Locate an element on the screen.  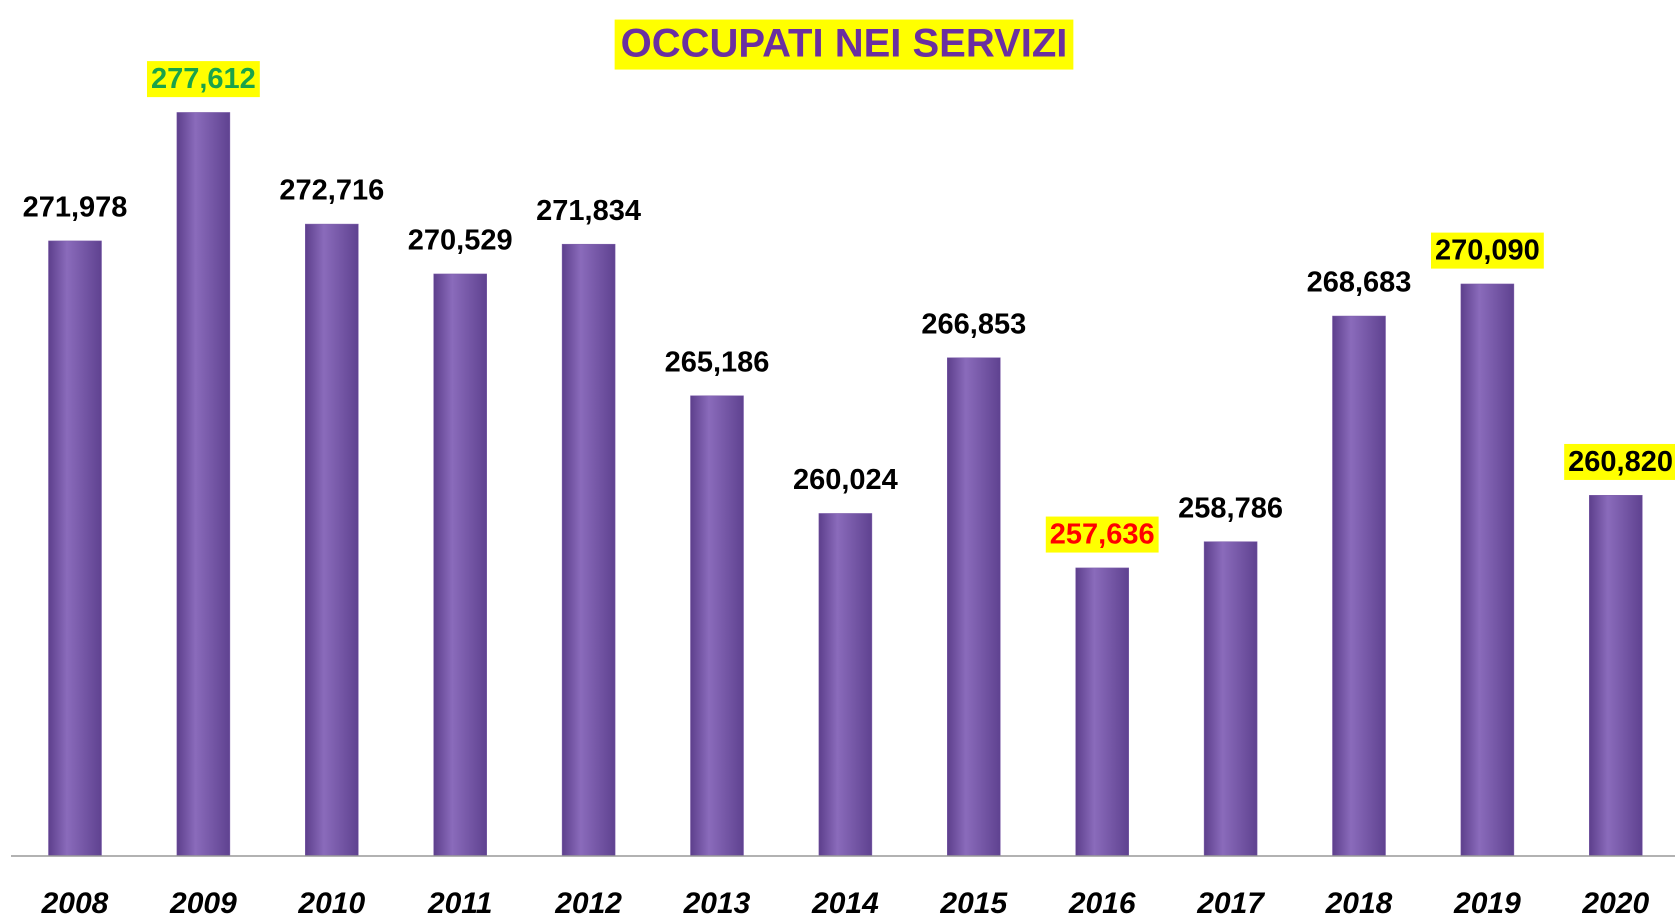
chart-title: OCCUPATI NEI SERVIZI is located at coordinates (844, 44).